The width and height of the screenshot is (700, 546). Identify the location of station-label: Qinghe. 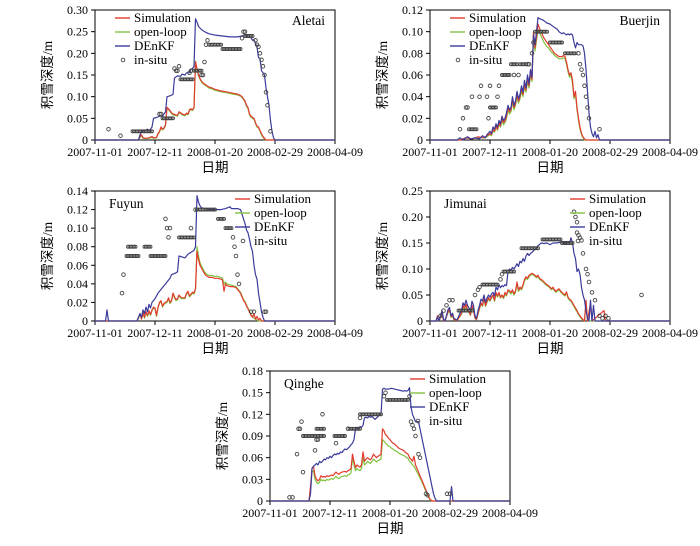
(304, 383).